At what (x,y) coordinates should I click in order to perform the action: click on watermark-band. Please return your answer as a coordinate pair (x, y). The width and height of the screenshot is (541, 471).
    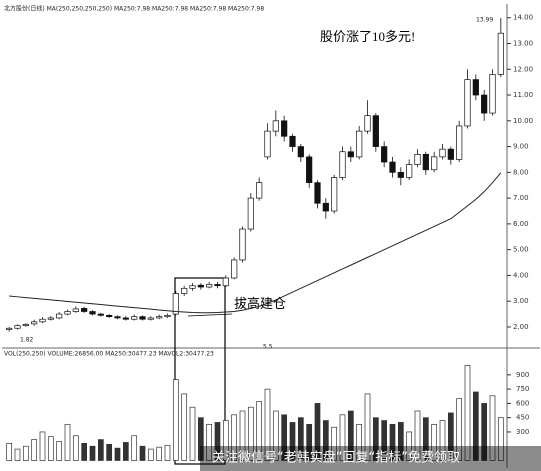
    Looking at the image, I should click on (370, 458).